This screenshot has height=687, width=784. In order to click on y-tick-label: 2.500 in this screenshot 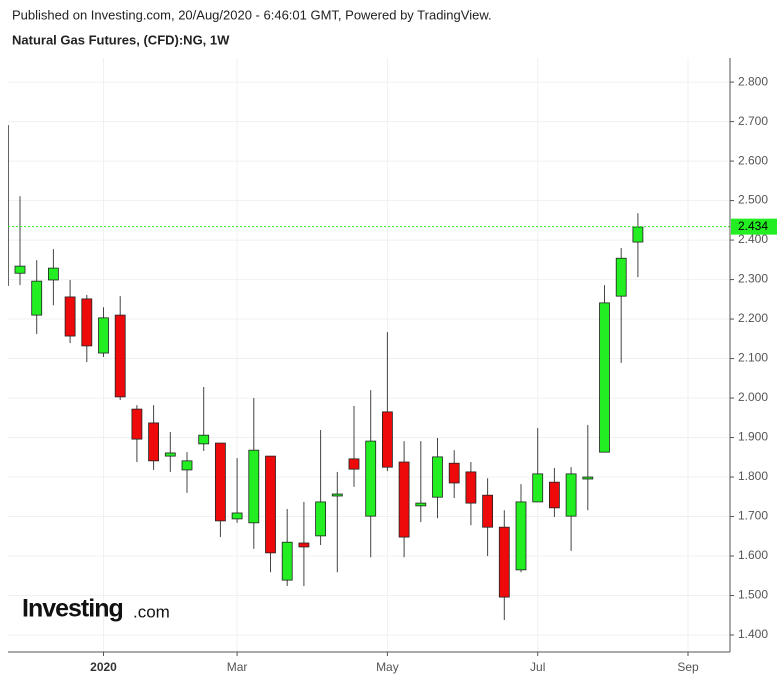, I will do `click(753, 200)`.